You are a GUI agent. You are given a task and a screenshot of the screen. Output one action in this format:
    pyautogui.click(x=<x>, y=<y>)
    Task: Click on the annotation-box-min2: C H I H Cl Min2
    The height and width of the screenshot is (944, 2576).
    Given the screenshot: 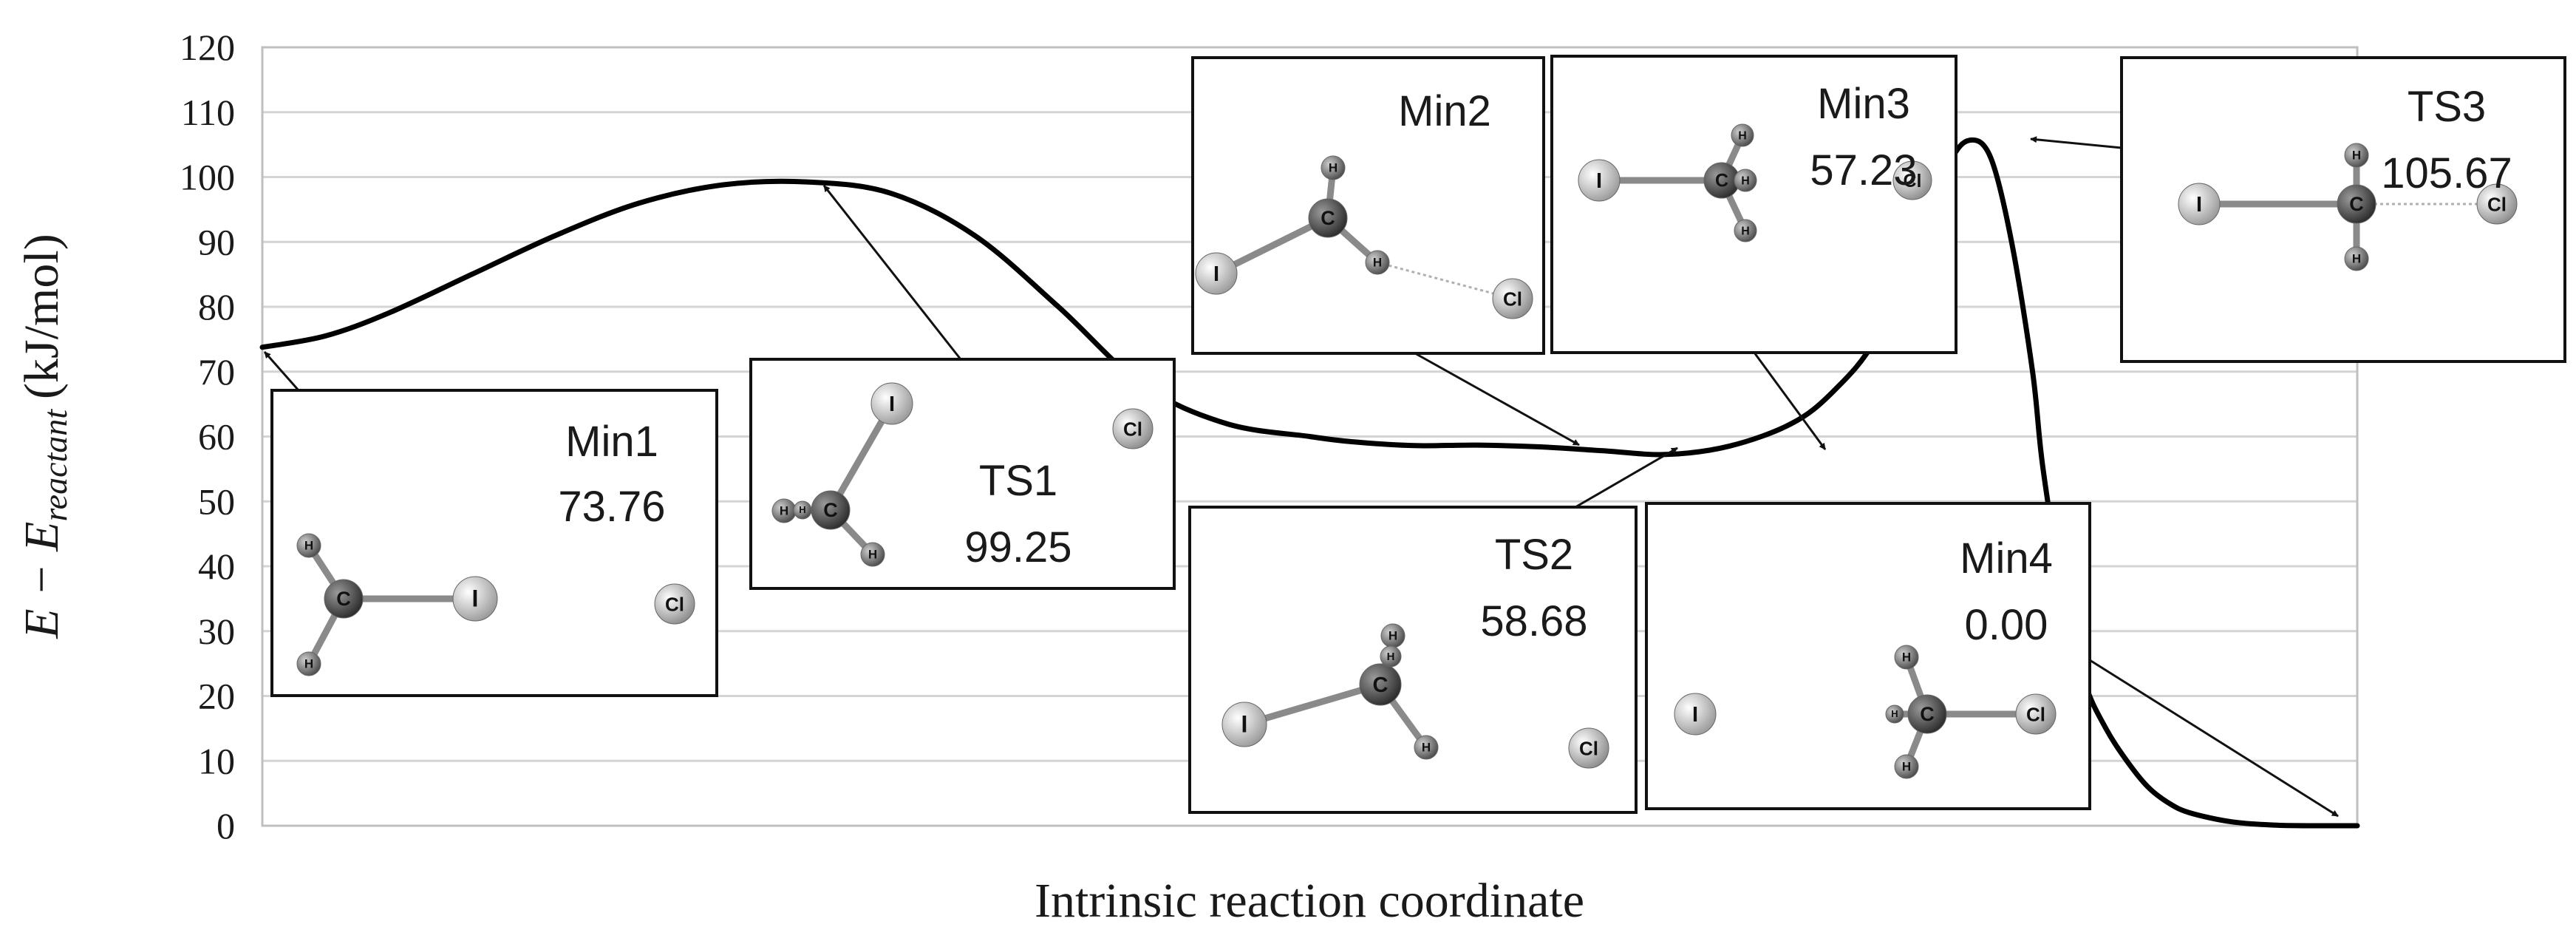 What is the action you would take?
    pyautogui.click(x=1368, y=205)
    